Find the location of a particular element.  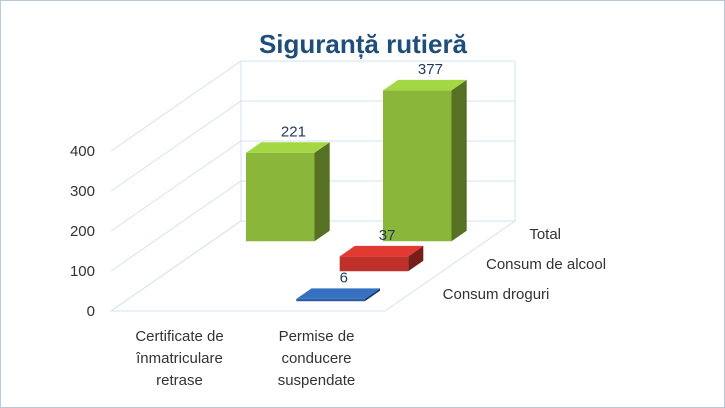

series-label: Consum de alcool is located at coordinates (546, 264).